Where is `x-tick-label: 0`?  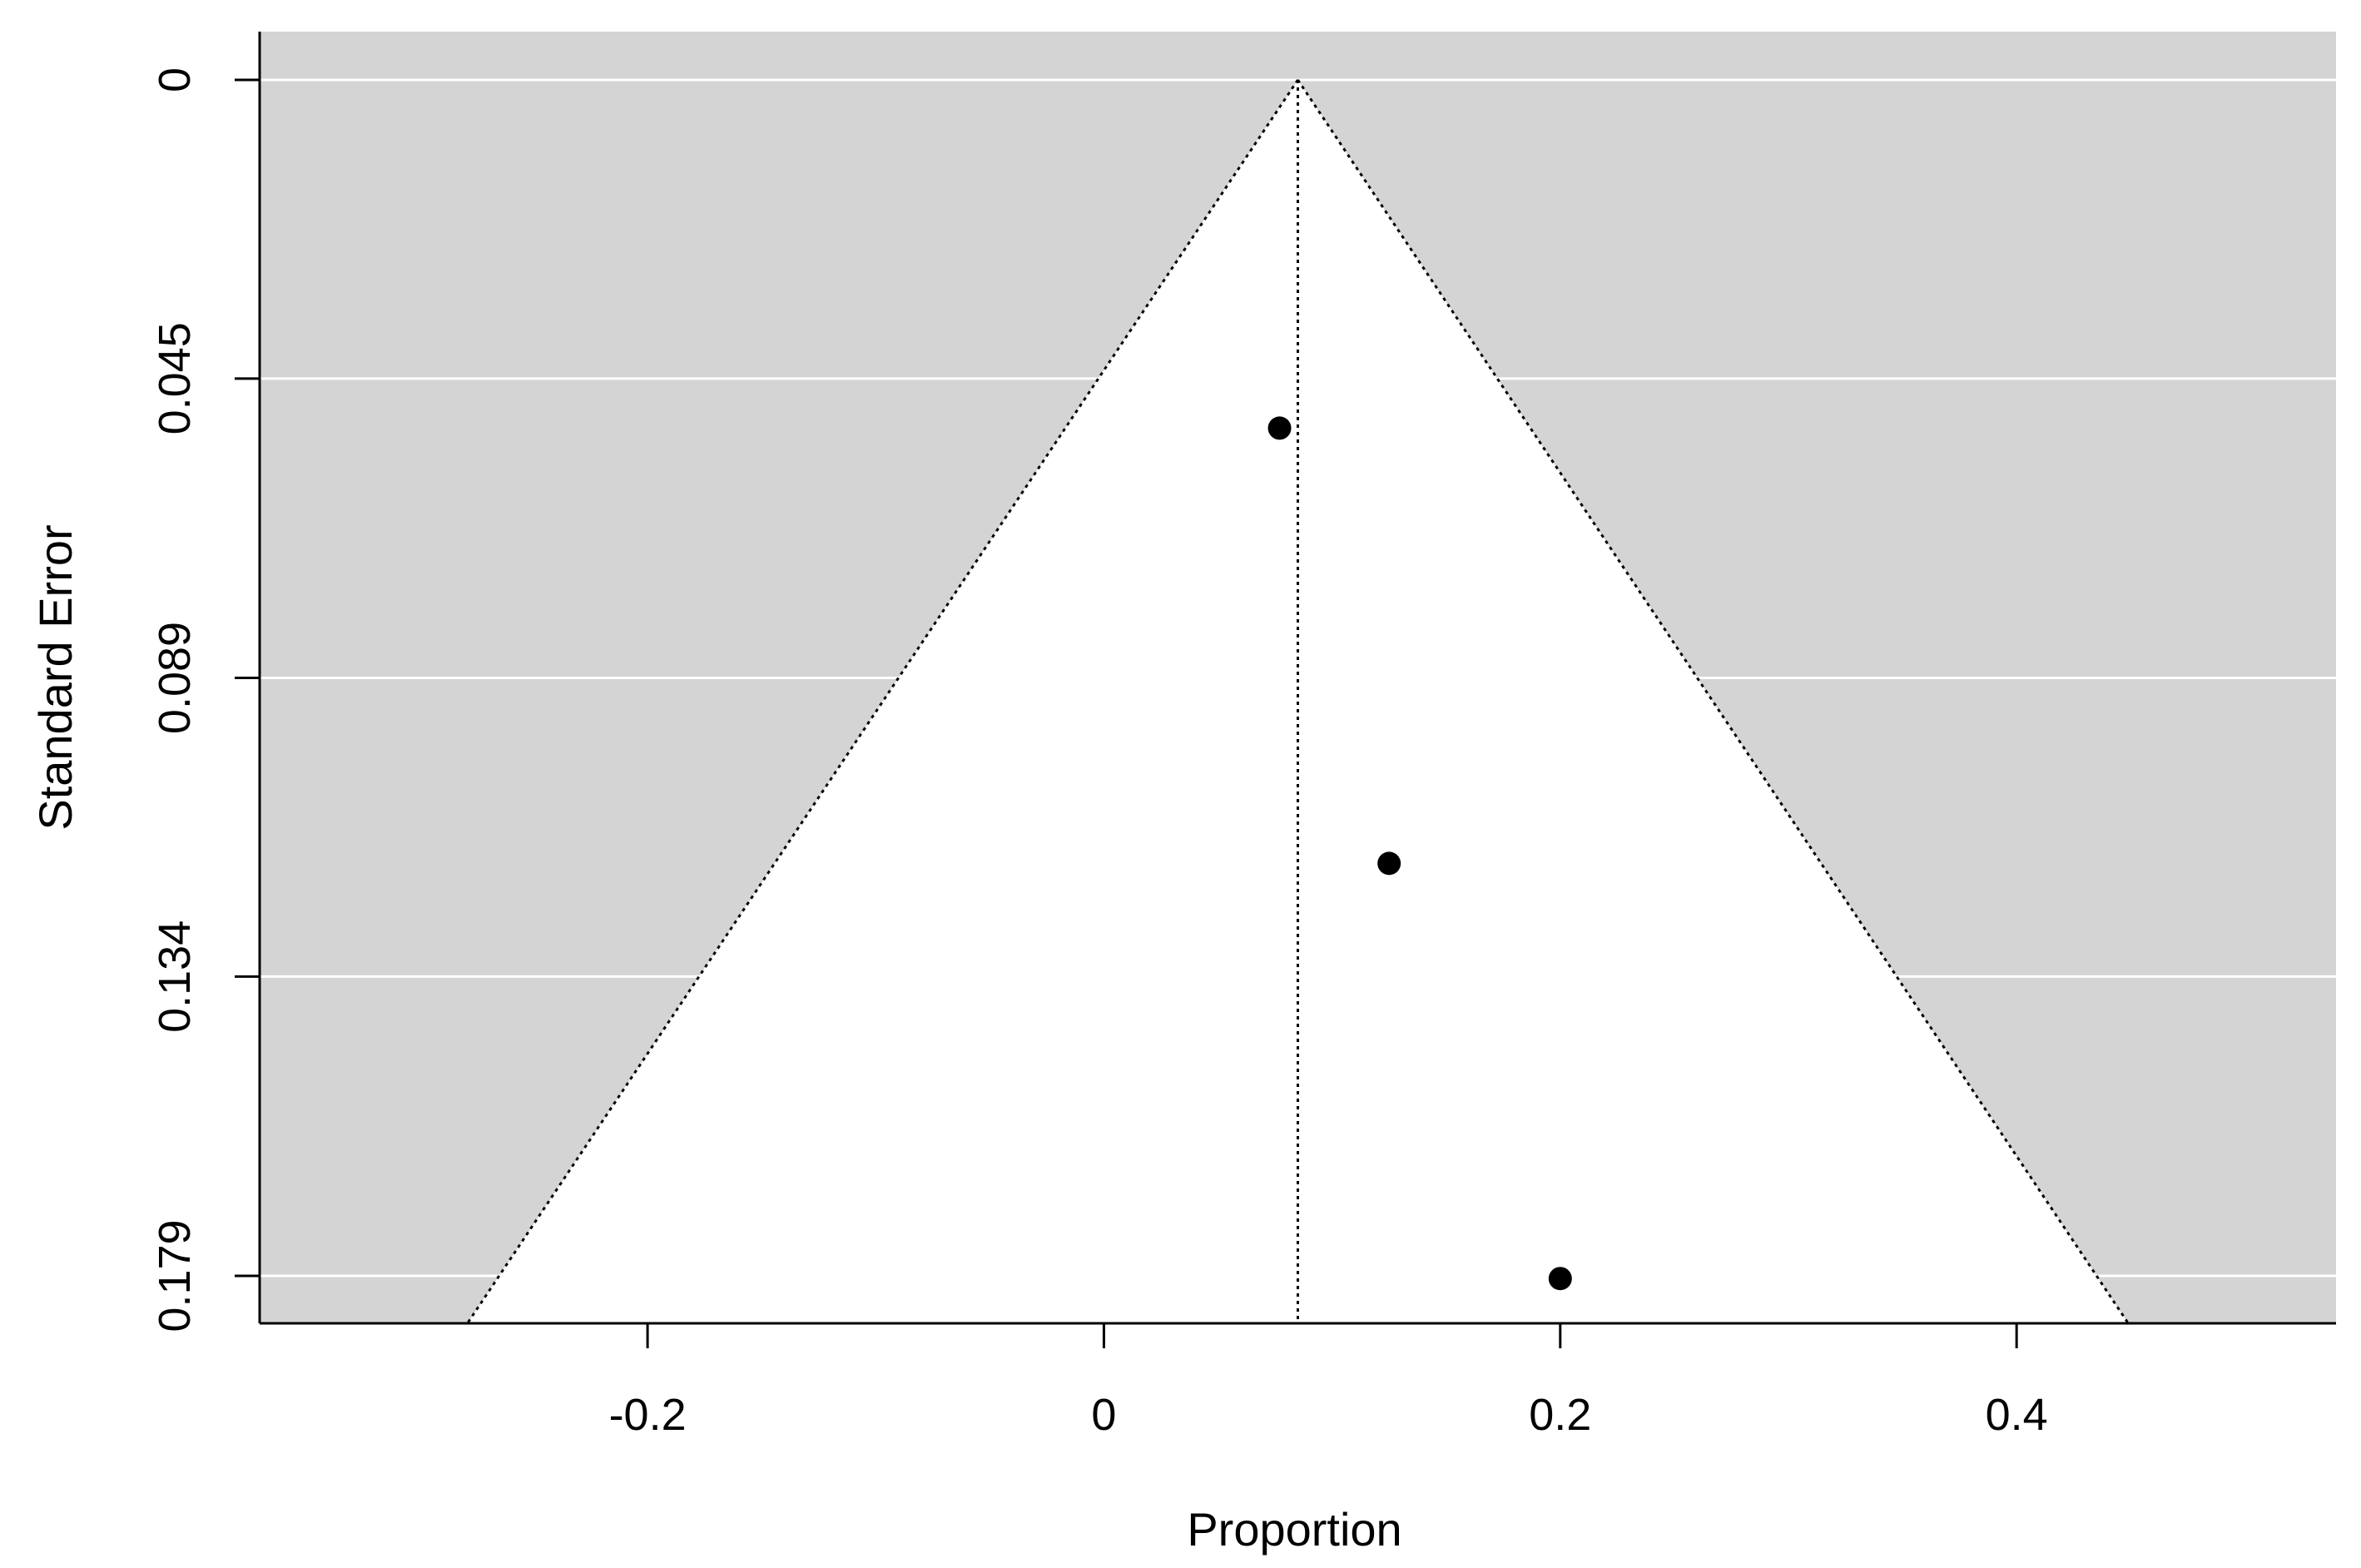 x-tick-label: 0 is located at coordinates (1103, 1415).